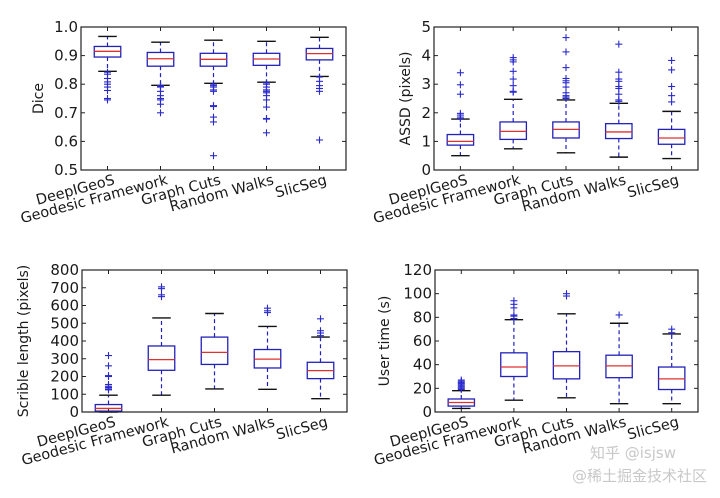  What do you see at coordinates (64, 323) in the screenshot?
I see `y-tick-label: 500` at bounding box center [64, 323].